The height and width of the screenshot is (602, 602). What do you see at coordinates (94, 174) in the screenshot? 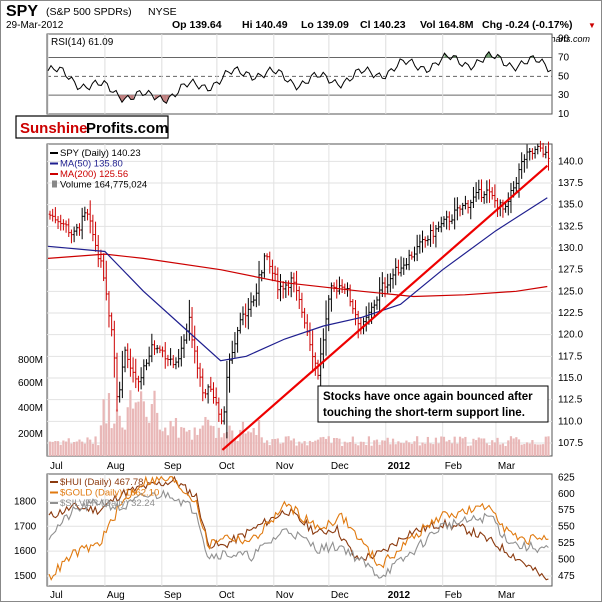
I see `legend-label: MA(200) 125.56` at bounding box center [94, 174].